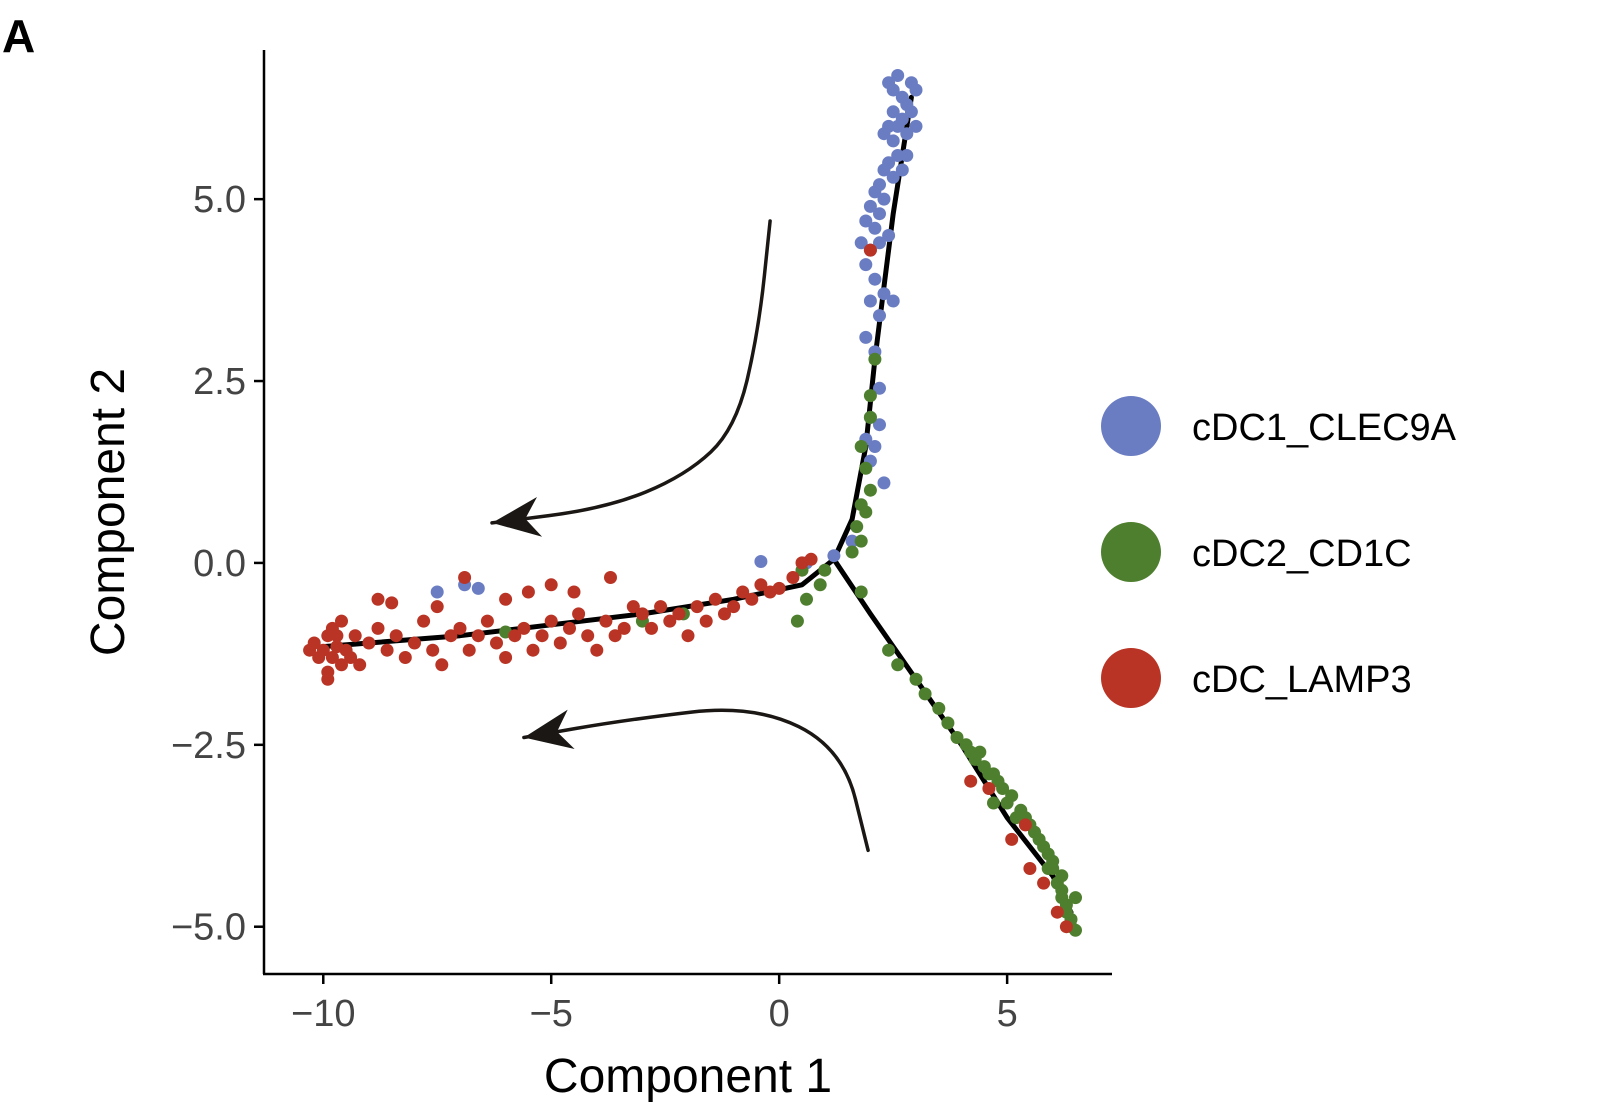 The image size is (1612, 1106). Describe the element at coordinates (680, 536) in the screenshot. I see `annotation-layer` at that location.